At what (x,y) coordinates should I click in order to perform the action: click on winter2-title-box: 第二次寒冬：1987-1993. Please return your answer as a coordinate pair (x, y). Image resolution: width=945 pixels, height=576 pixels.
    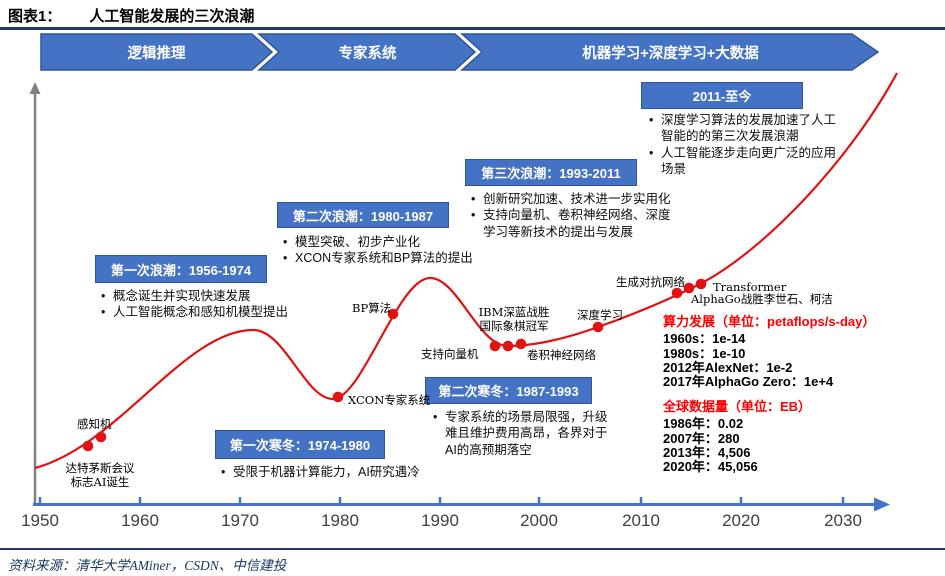
    Looking at the image, I should click on (508, 390).